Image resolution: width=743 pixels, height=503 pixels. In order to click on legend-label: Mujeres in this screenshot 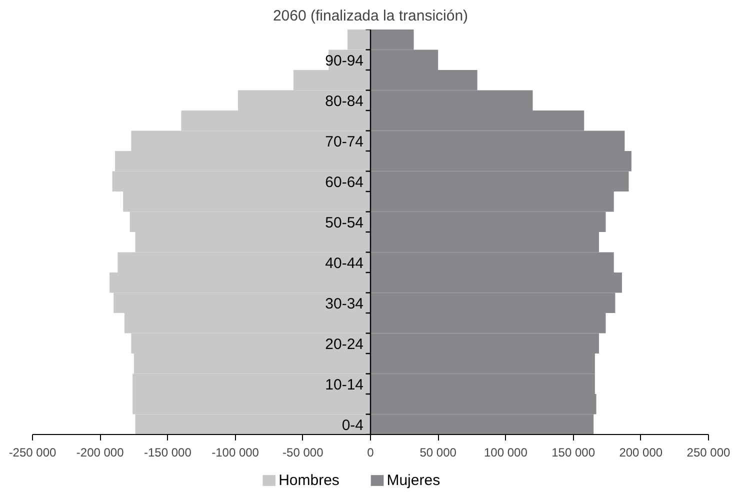, I will do `click(413, 480)`.